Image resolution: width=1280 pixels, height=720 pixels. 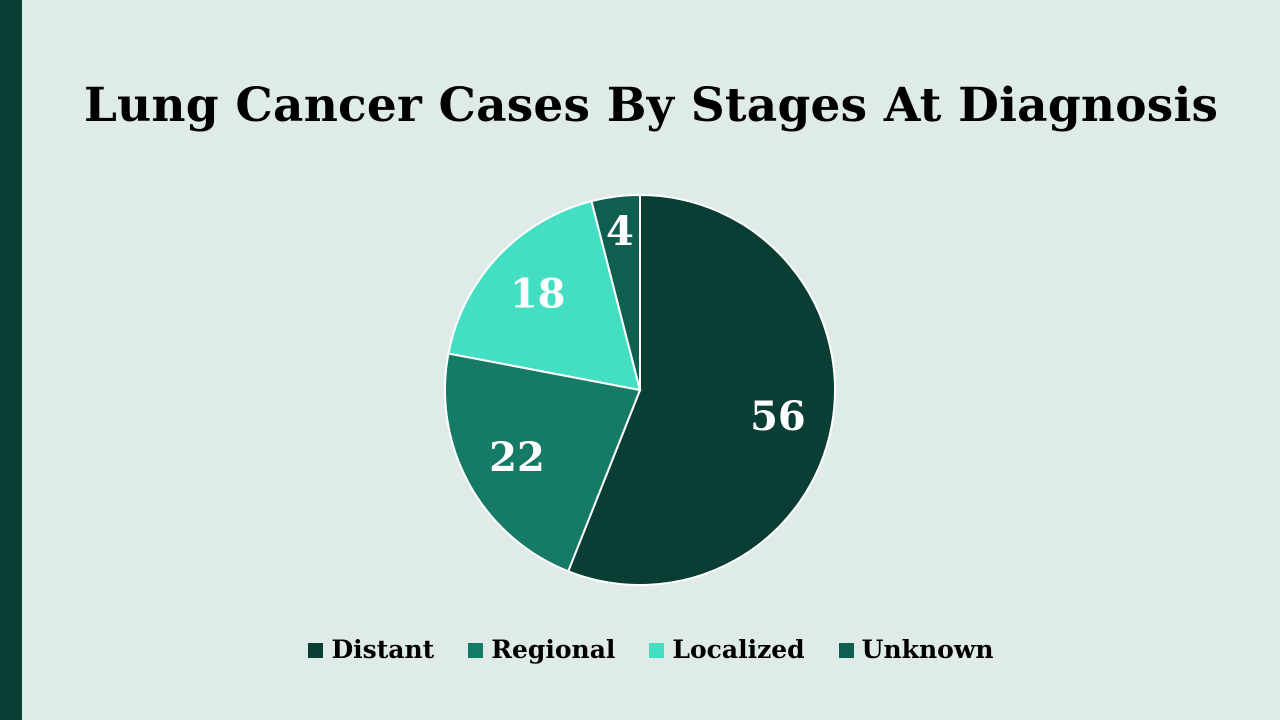 I want to click on chart-title: Lung Cancer Cases By Stages At Diagnosis, so click(x=651, y=105).